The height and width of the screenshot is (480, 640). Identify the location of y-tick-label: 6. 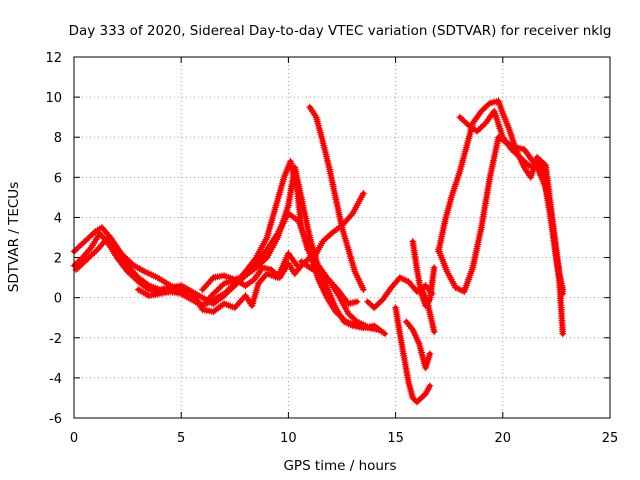
(58, 178).